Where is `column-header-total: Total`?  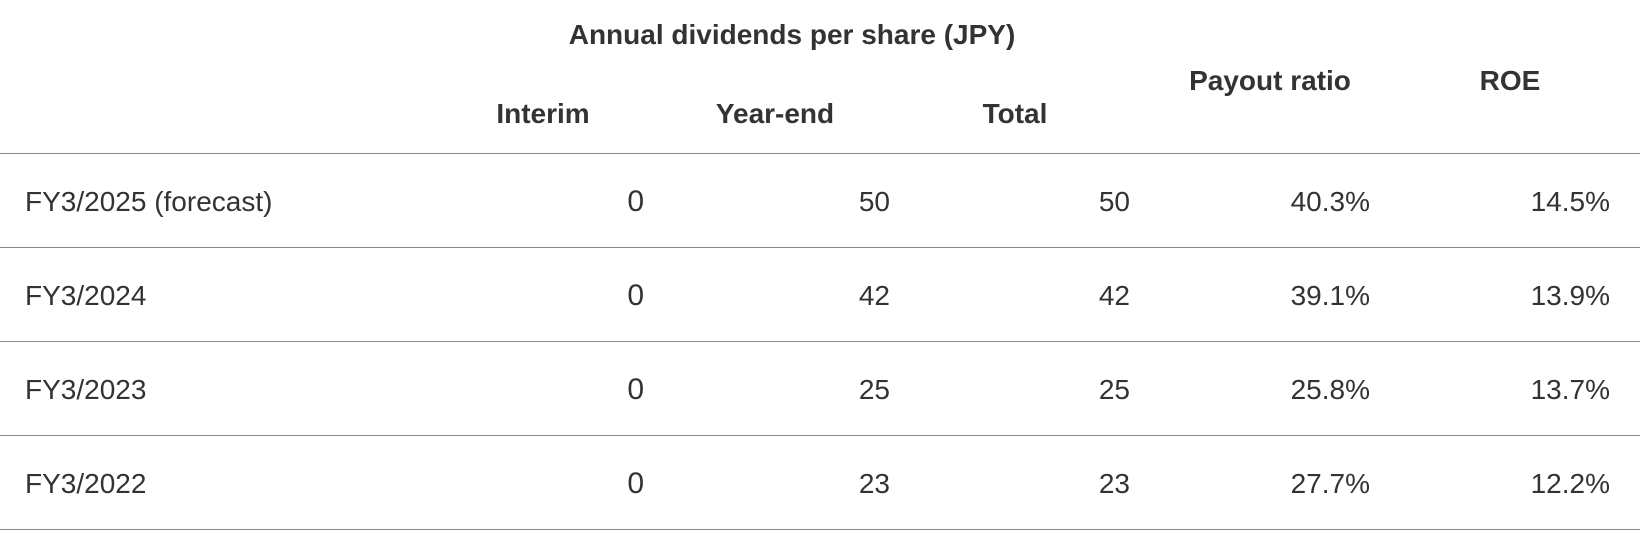
column-header-total: Total is located at coordinates (1015, 113).